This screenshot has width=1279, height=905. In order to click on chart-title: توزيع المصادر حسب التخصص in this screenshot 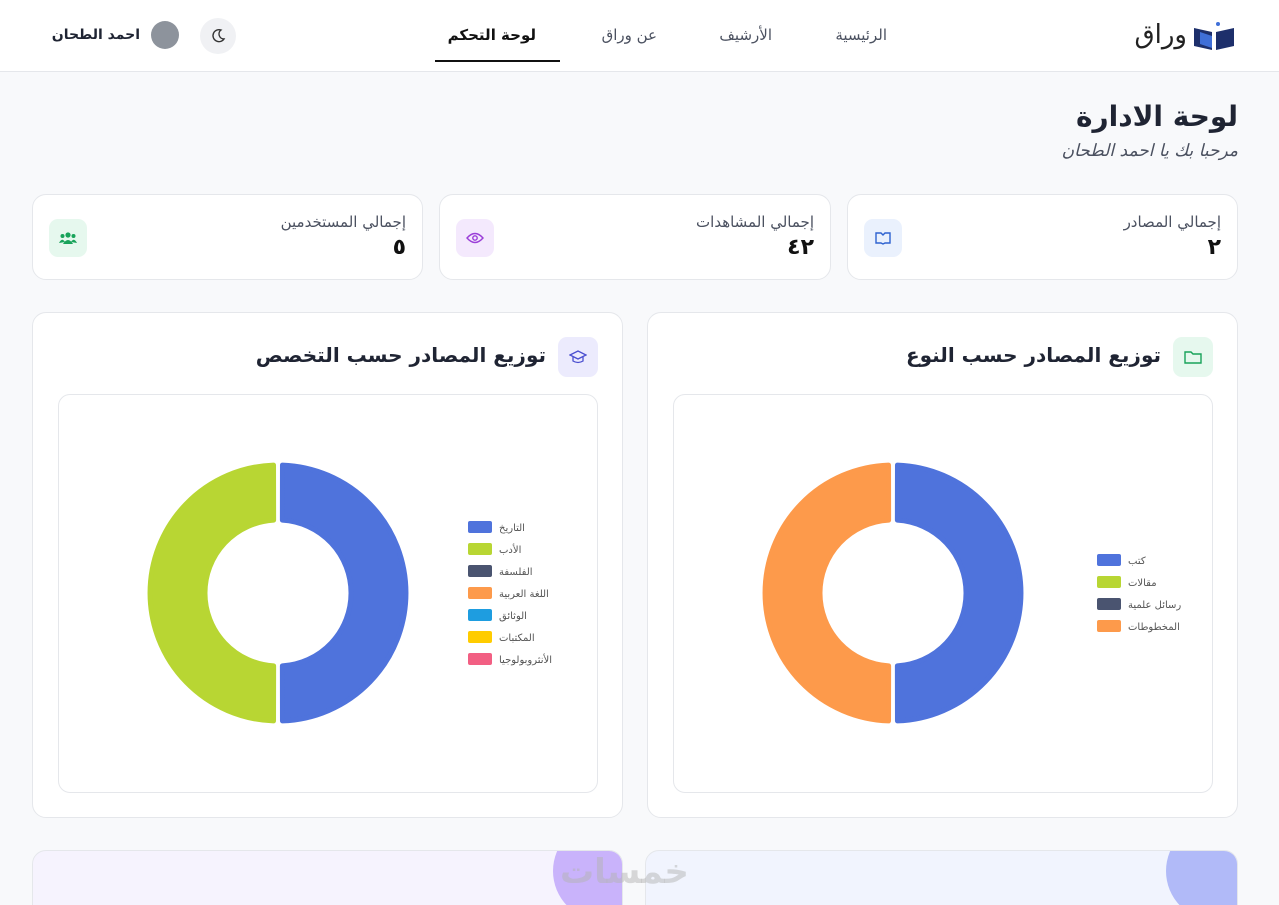, I will do `click(400, 355)`.